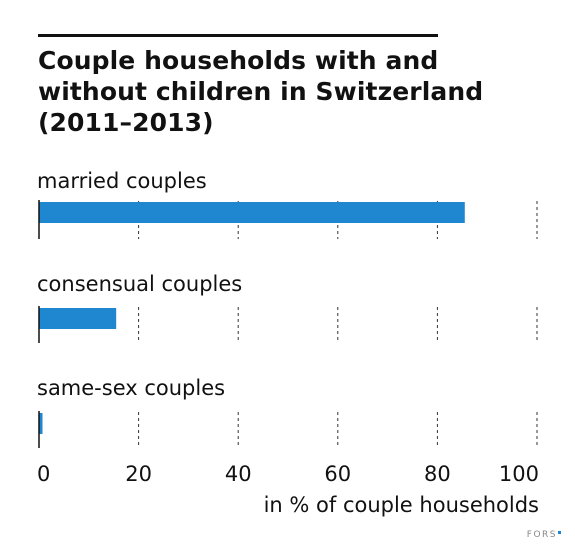  What do you see at coordinates (43, 474) in the screenshot?
I see `tick-label: 0` at bounding box center [43, 474].